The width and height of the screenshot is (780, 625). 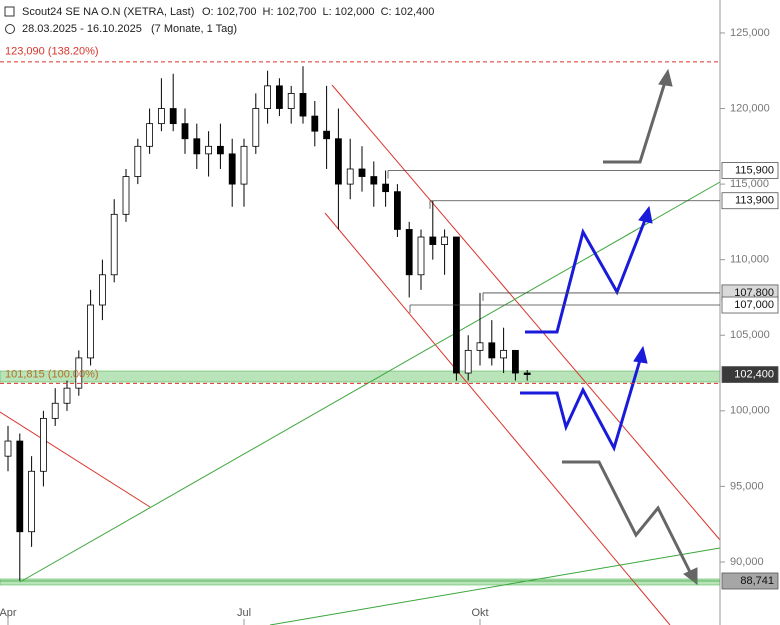 What do you see at coordinates (108, 12) in the screenshot?
I see `chart-title: Scout24 SE NA O.N (XETRA, Last)` at bounding box center [108, 12].